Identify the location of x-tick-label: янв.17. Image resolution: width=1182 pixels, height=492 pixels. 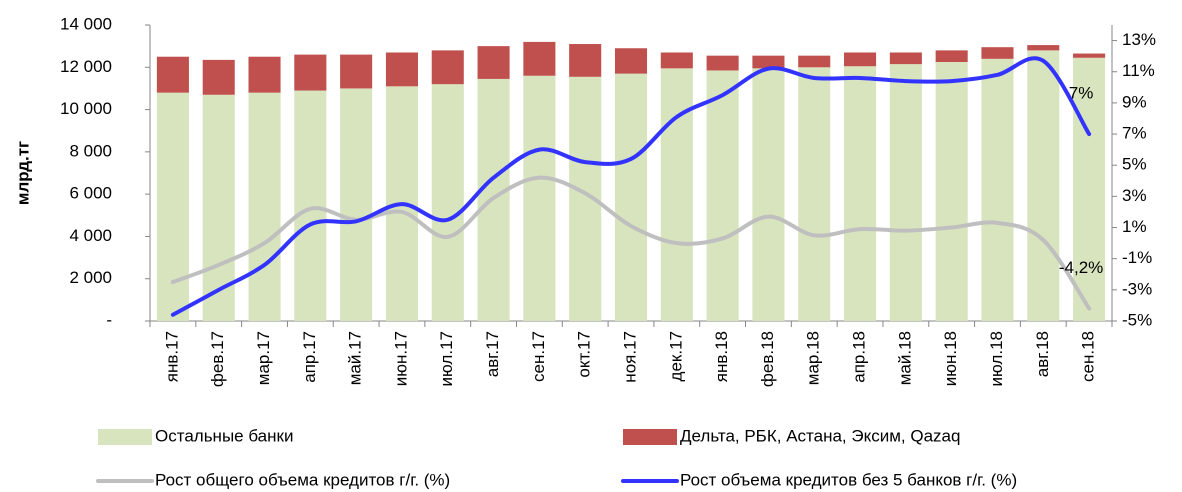
(171, 356).